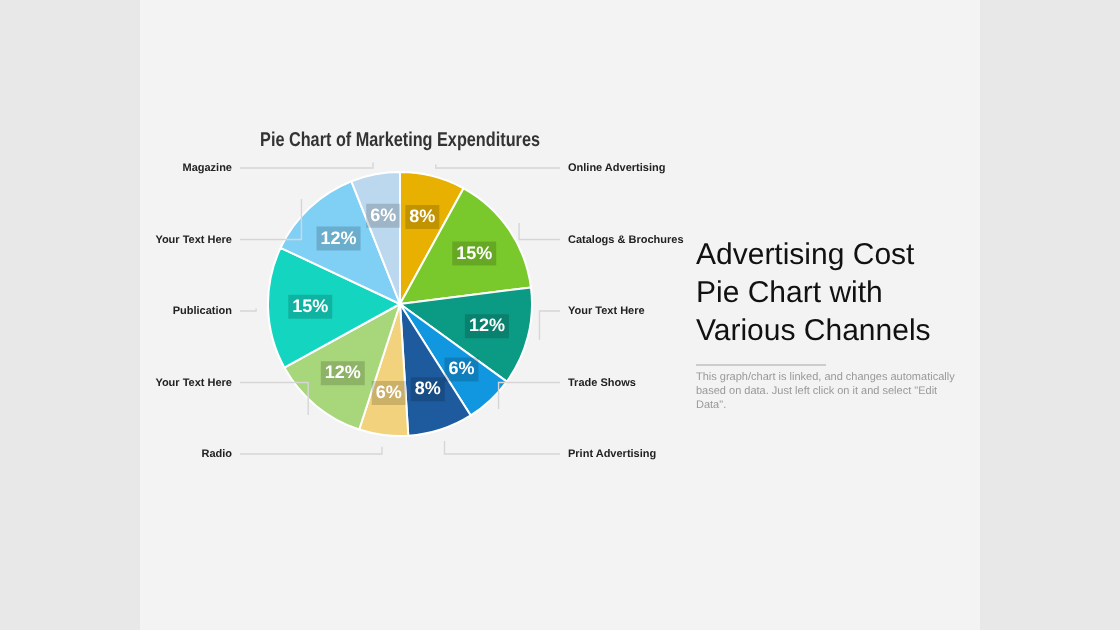 Image resolution: width=1120 pixels, height=630 pixels. Describe the element at coordinates (400, 138) in the screenshot. I see `chart-title: Pie Chart of Marketing Expenditures` at that location.